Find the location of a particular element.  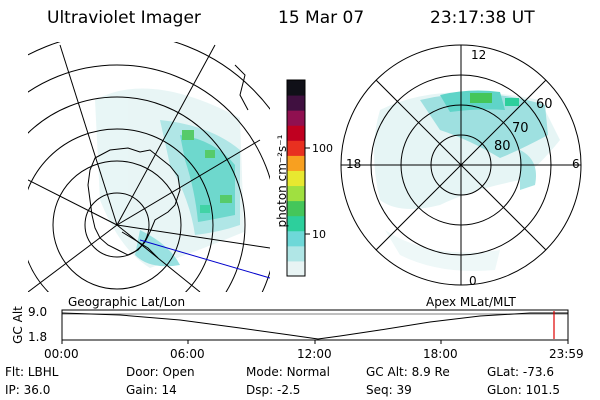

observation-date: 15 Mar 07 is located at coordinates (321, 18).